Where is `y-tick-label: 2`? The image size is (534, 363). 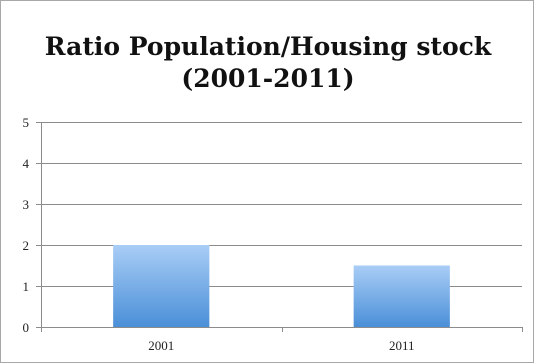 y-tick-label: 2 is located at coordinates (26, 245).